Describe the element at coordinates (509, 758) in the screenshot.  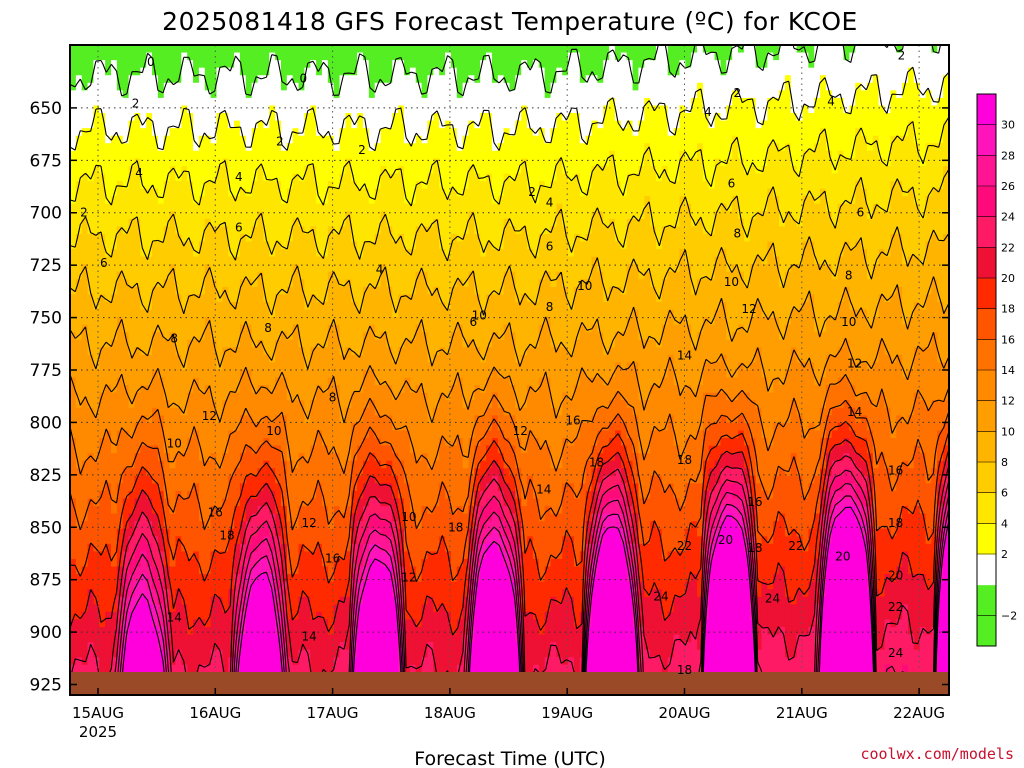
I see `x-axis-label: Forecast Time (UTC)` at that location.